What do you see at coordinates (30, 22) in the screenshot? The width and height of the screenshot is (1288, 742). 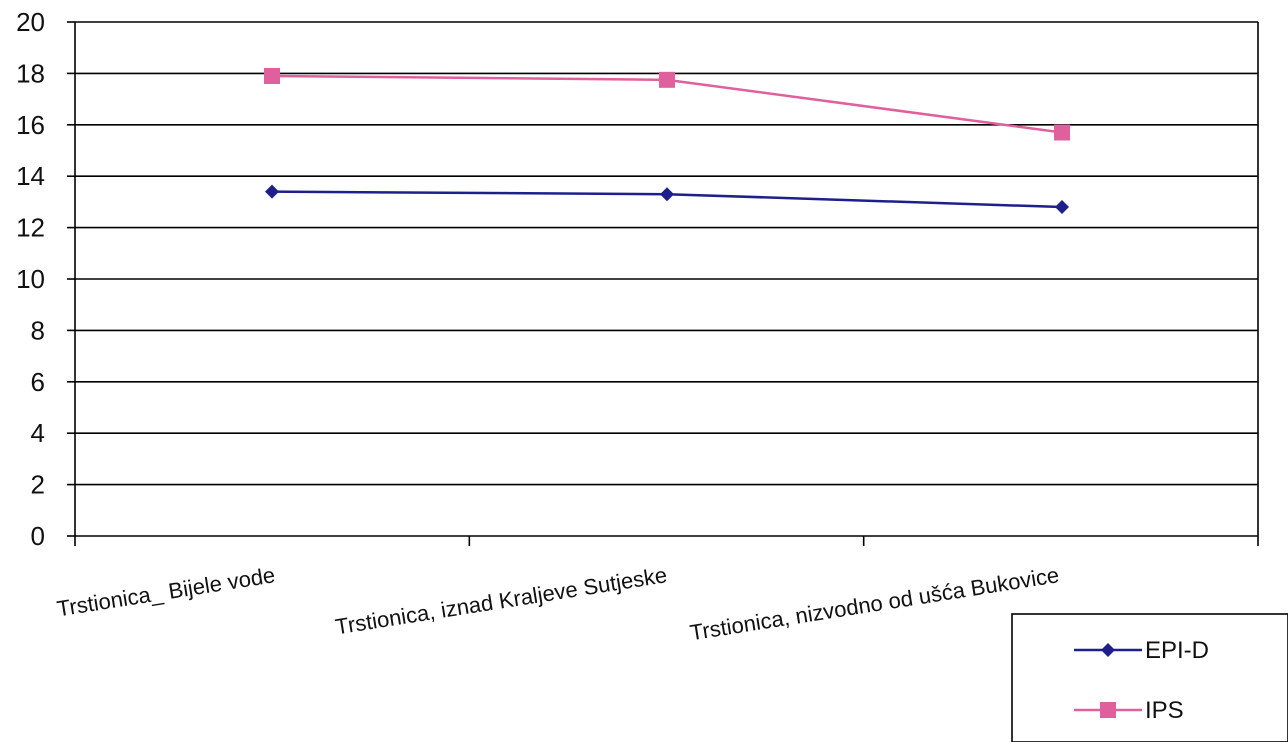 I see `y-tick-label: 20` at bounding box center [30, 22].